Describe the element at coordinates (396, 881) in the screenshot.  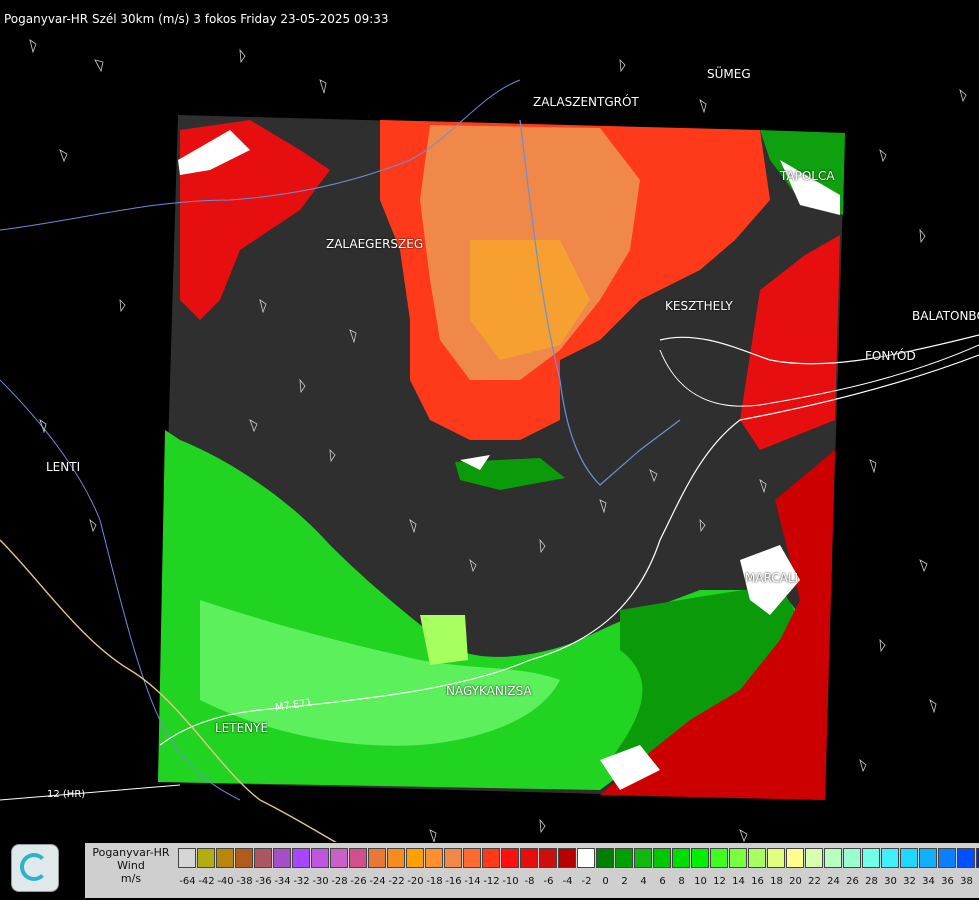
I see `legend-tick-label: -22` at that location.